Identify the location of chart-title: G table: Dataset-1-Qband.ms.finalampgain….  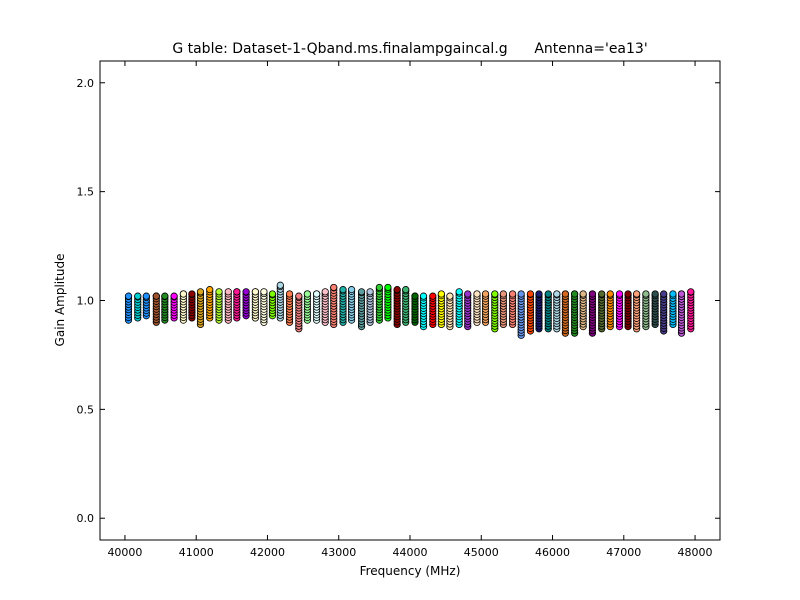
(409, 49).